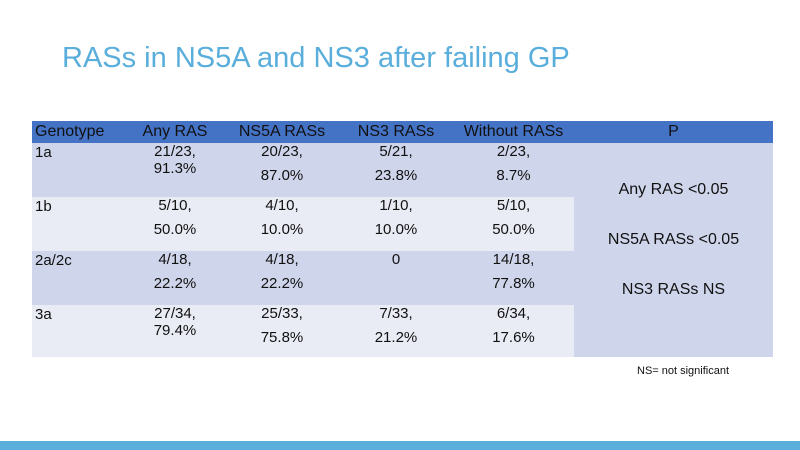  I want to click on genotype-cell: 2a/2c, so click(78, 278).